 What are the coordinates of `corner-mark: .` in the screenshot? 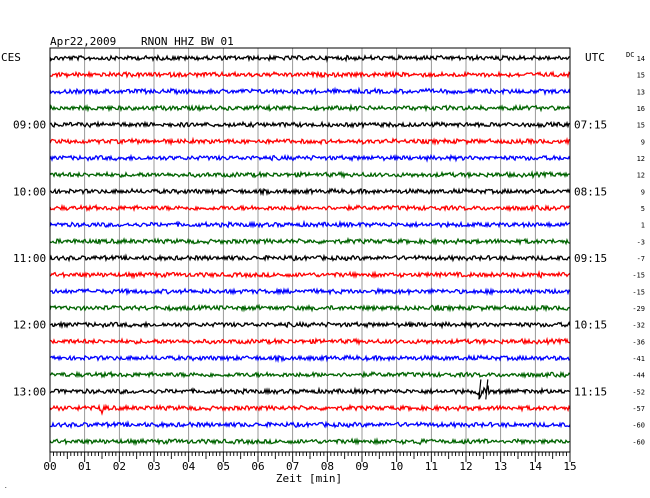 It's located at (6, 486).